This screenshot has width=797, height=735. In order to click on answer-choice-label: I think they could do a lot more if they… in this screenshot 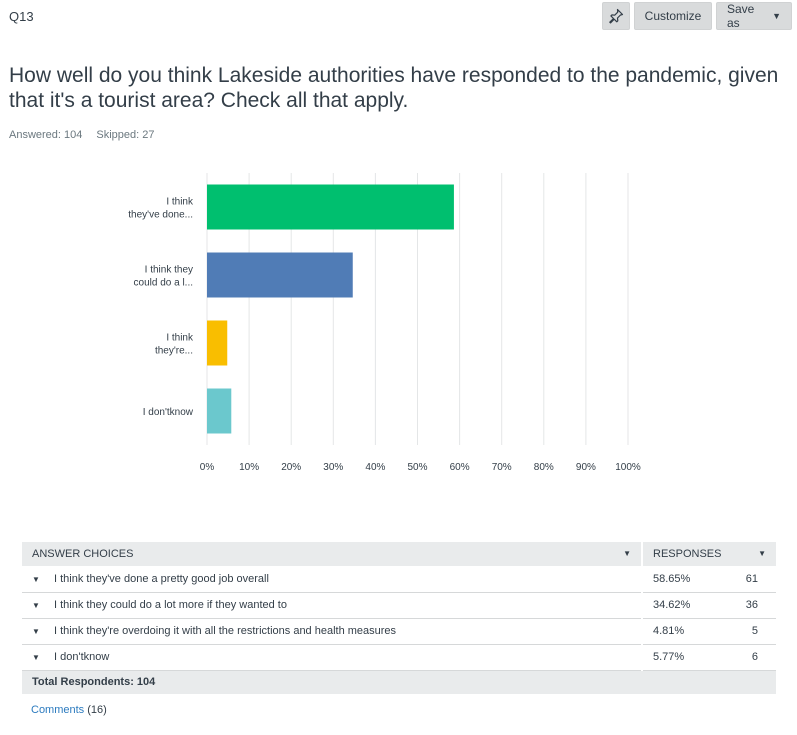, I will do `click(170, 605)`.